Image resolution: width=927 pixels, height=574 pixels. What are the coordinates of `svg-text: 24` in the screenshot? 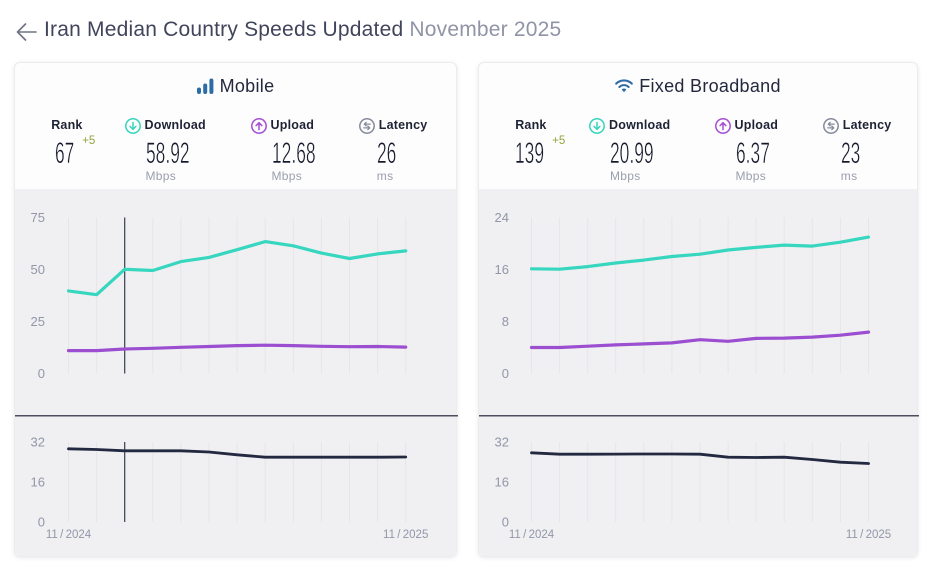 It's located at (502, 217).